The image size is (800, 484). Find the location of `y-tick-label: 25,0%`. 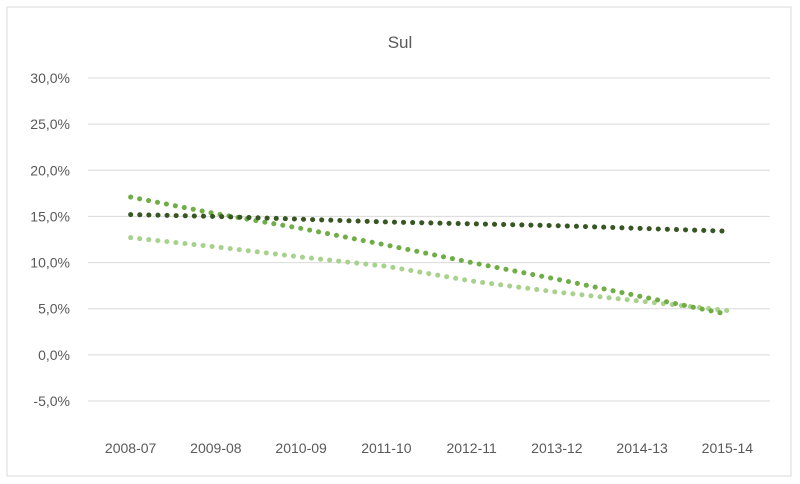

y-tick-label: 25,0% is located at coordinates (50, 124).